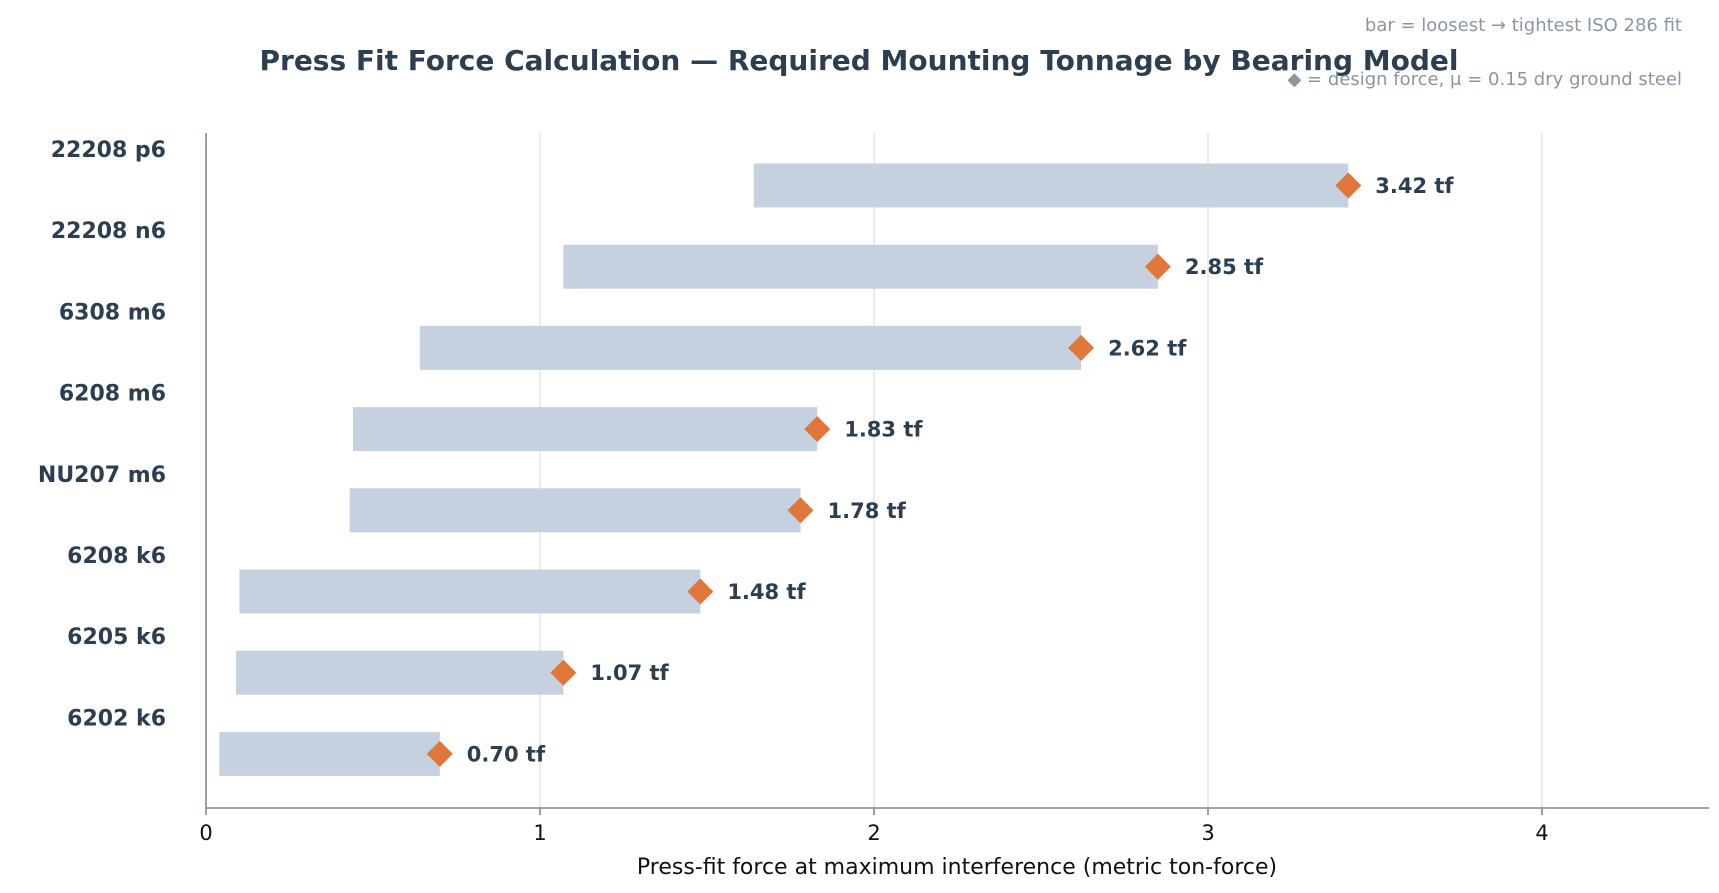 The image size is (1719, 893). Describe the element at coordinates (102, 475) in the screenshot. I see `category-label-4: NU207 m6` at that location.